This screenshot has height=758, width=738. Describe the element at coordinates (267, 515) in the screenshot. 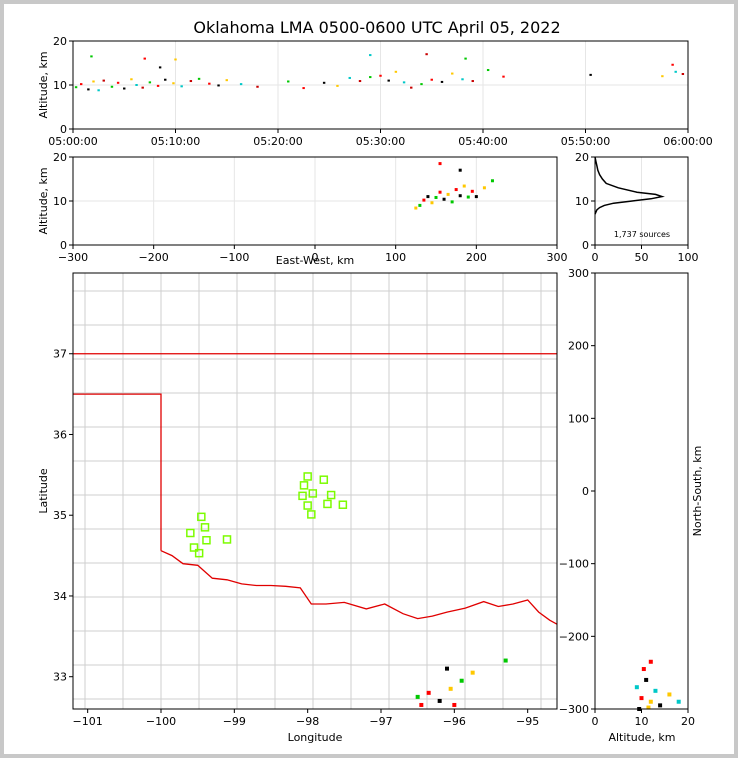

I see `lma-stations` at that location.